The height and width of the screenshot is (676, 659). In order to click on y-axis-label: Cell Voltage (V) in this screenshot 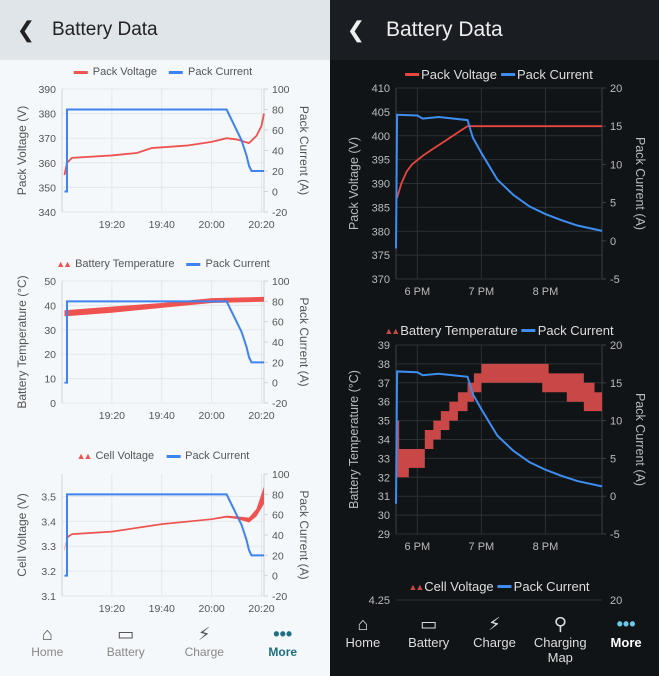, I will do `click(22, 534)`.